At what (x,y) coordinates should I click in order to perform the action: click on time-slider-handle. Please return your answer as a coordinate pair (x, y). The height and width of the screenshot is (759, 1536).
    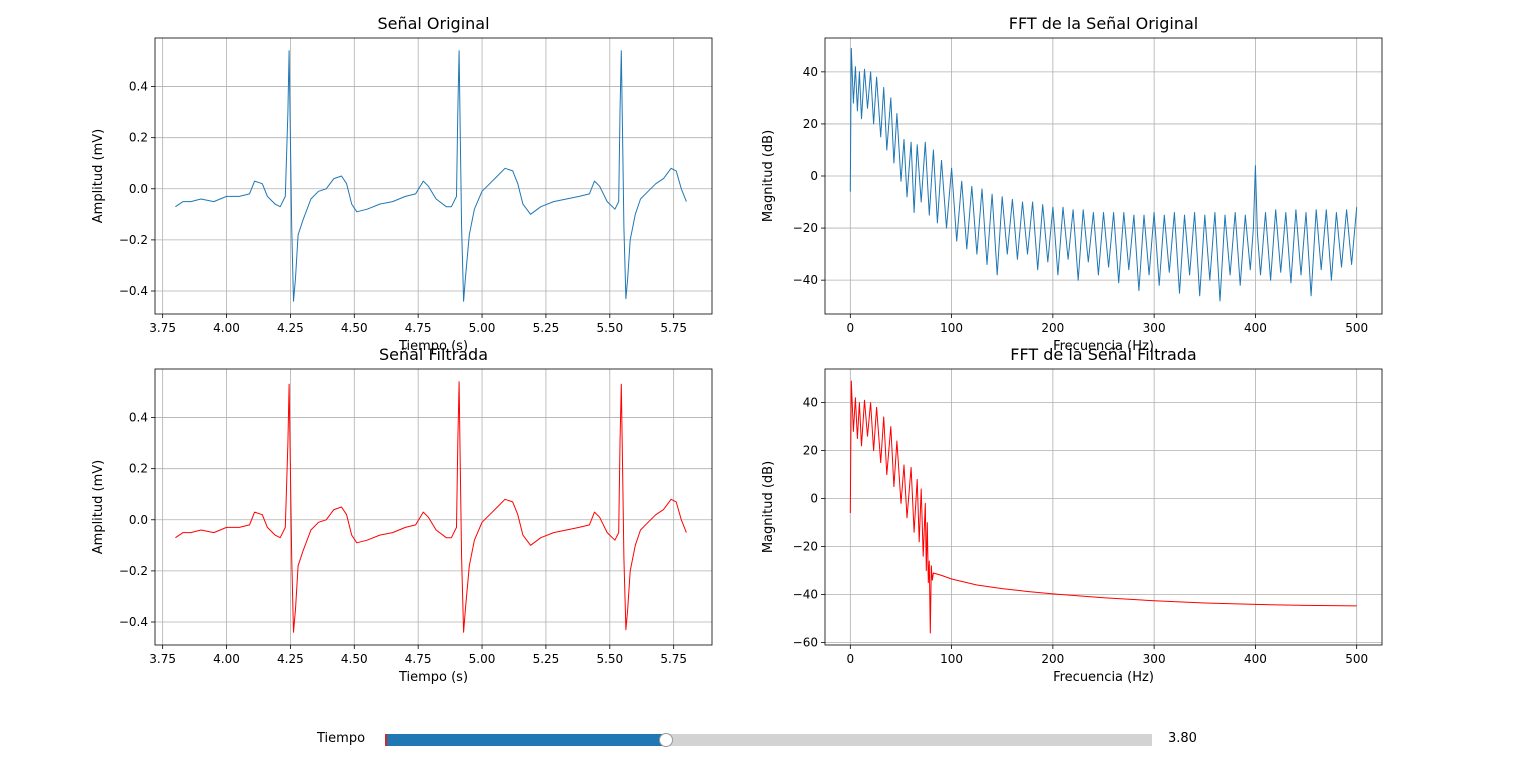
    Looking at the image, I should click on (666, 740).